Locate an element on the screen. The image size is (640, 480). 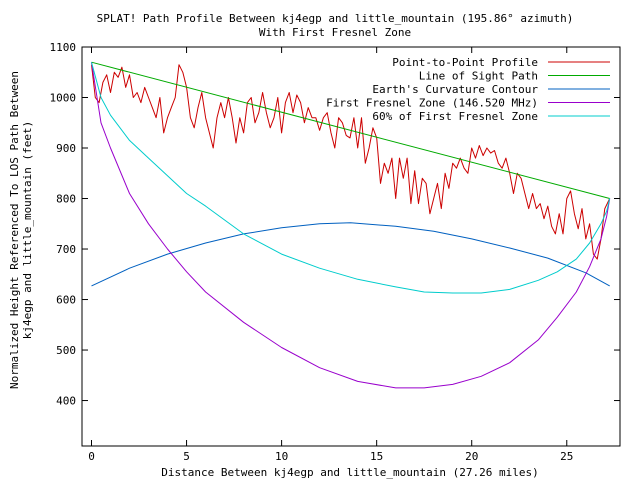
y-tick-label: 700 is located at coordinates (66, 249).